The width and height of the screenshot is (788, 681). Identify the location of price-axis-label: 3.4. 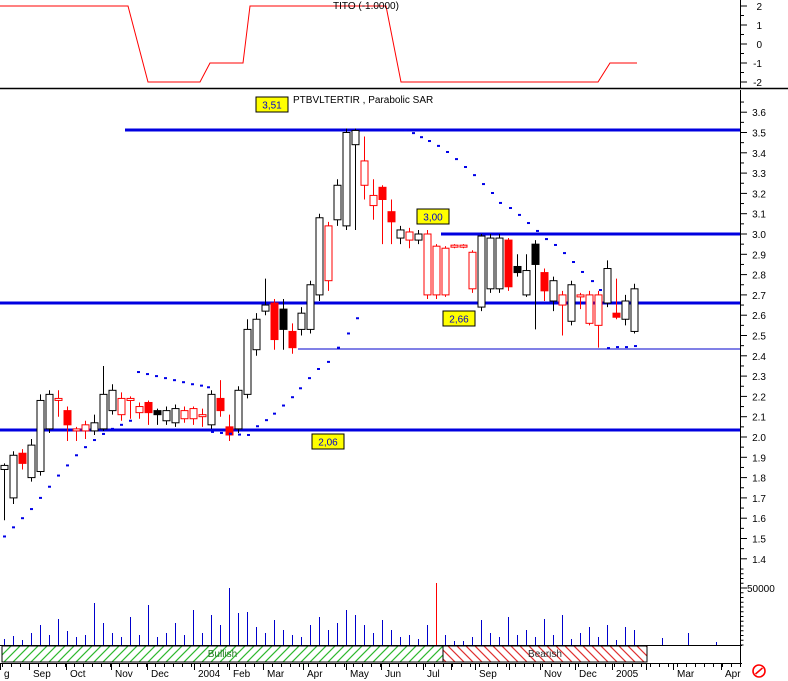
(759, 154).